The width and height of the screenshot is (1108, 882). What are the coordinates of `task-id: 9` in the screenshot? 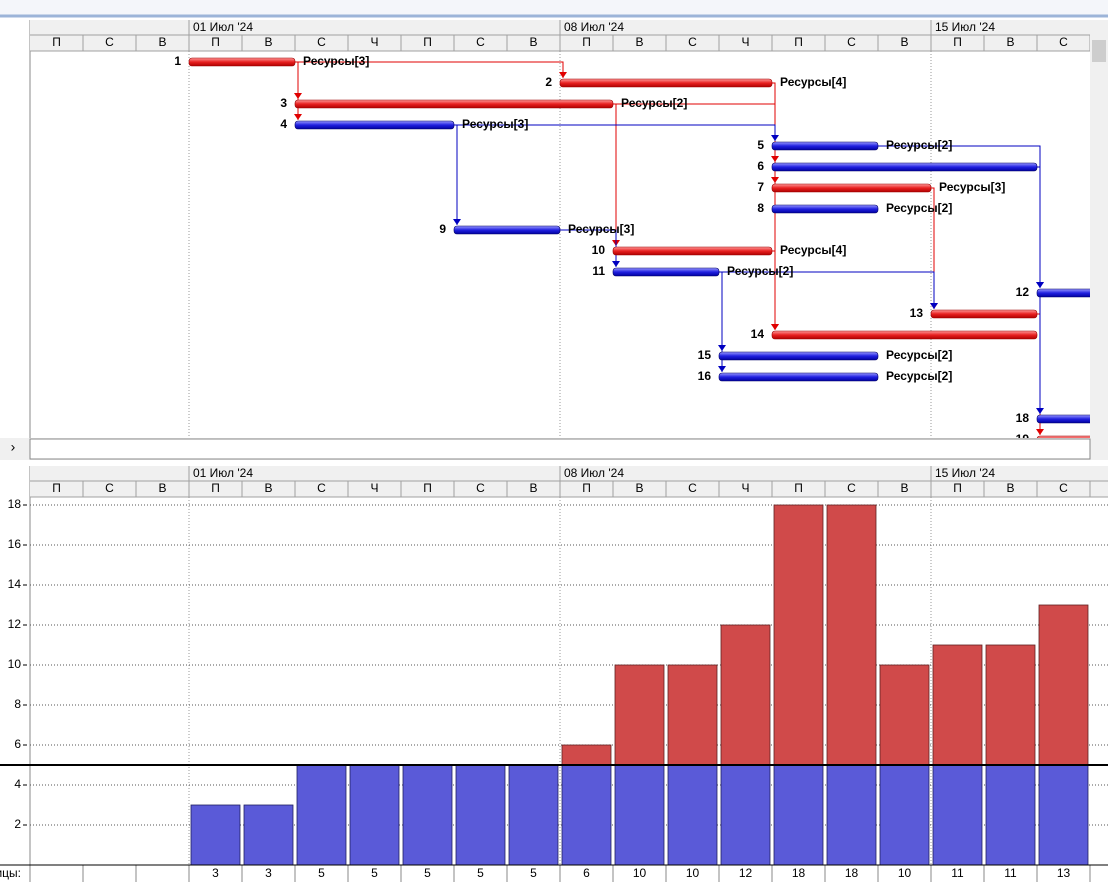 It's located at (442, 229).